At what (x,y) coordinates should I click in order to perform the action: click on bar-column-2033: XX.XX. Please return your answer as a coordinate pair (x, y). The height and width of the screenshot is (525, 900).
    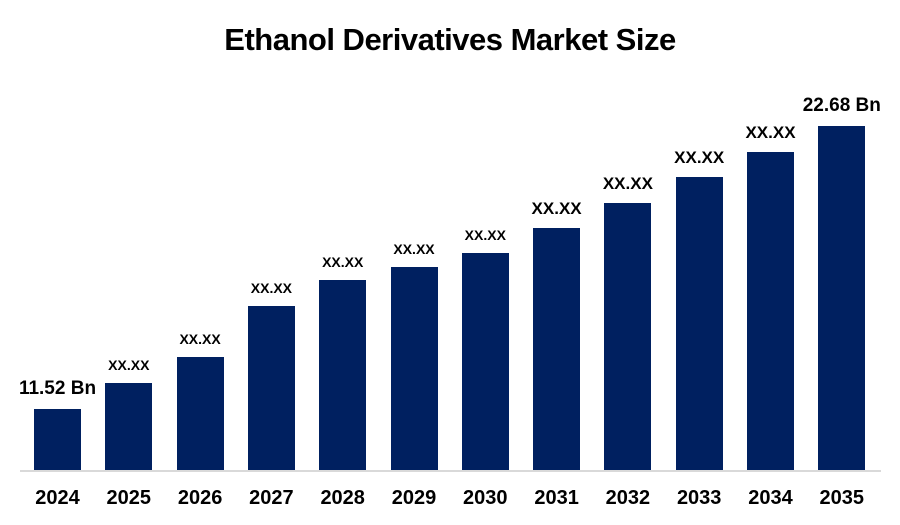
    Looking at the image, I should click on (699, 310).